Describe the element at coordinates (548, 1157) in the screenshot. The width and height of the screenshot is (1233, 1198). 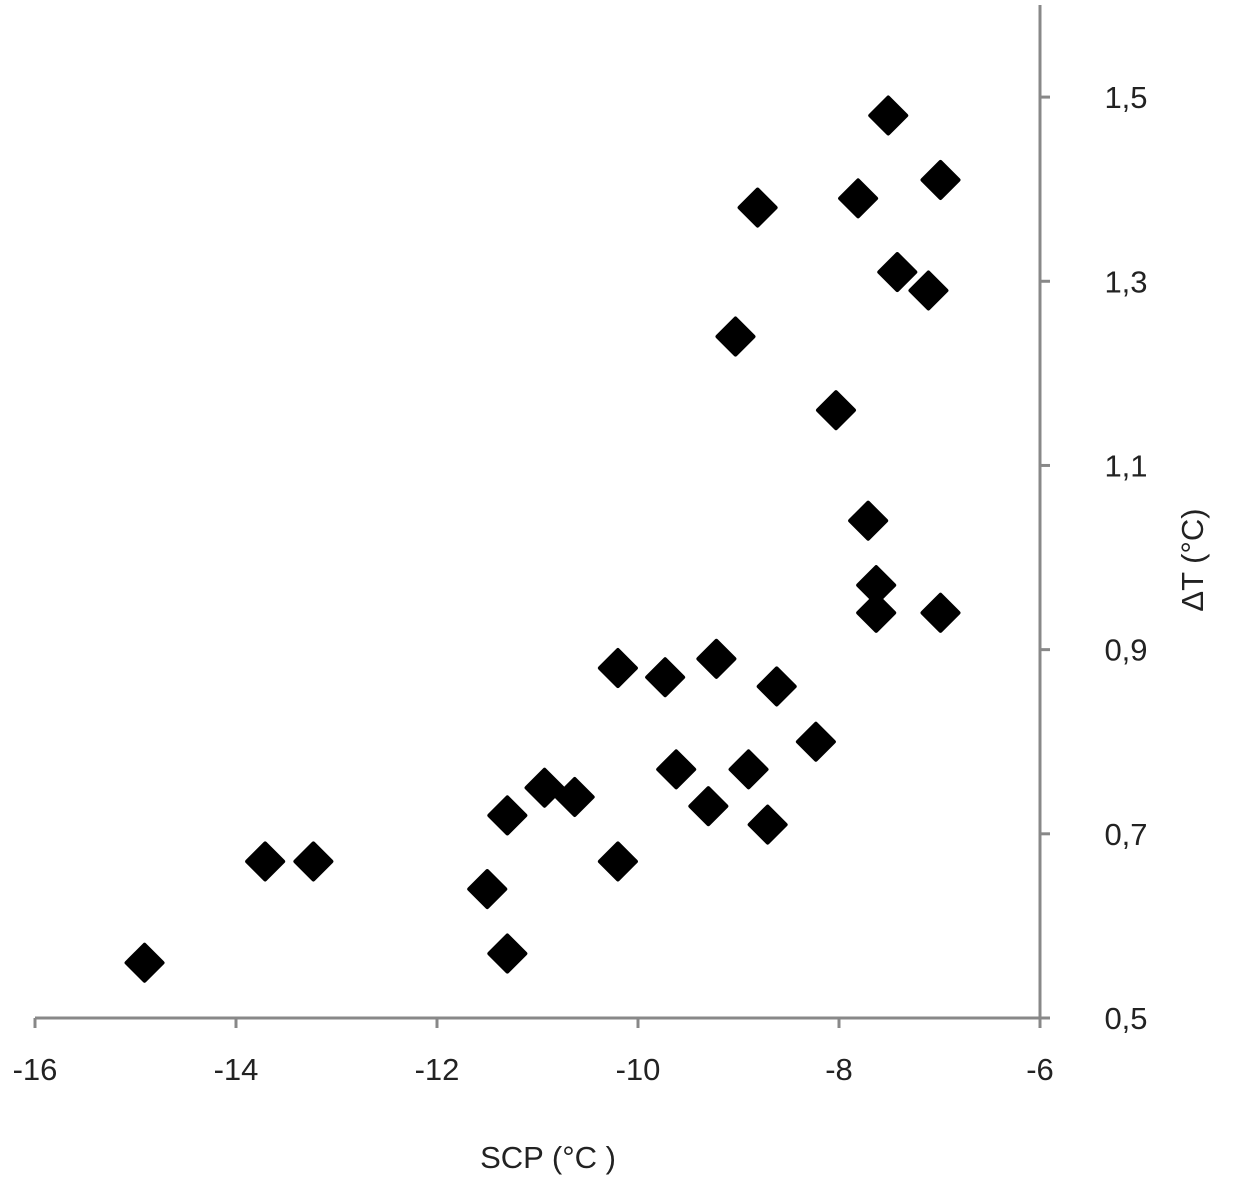
I see `x-axis-label: SCP (°C )` at that location.